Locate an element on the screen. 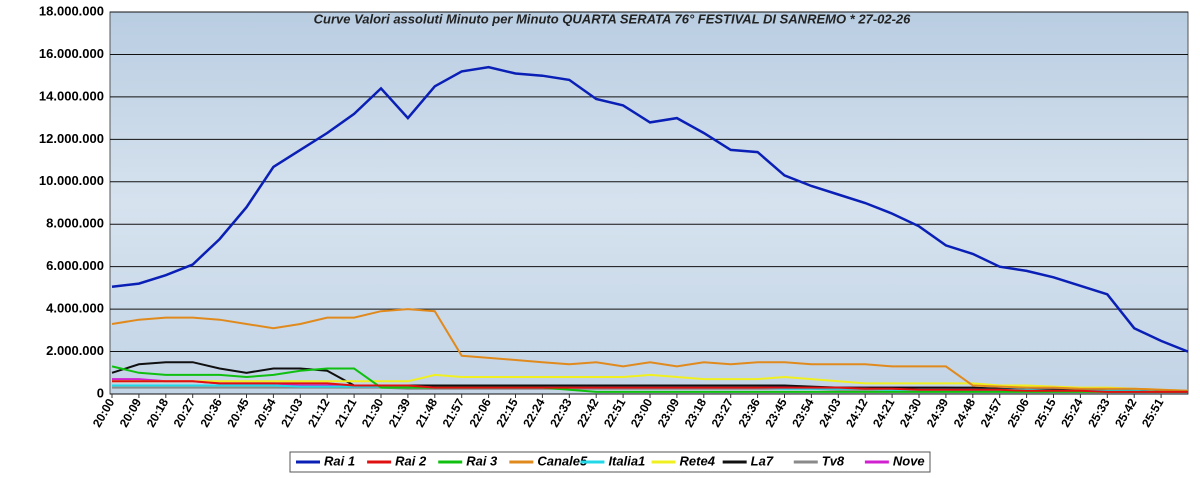  legend-label: Italia1 is located at coordinates (626, 460).